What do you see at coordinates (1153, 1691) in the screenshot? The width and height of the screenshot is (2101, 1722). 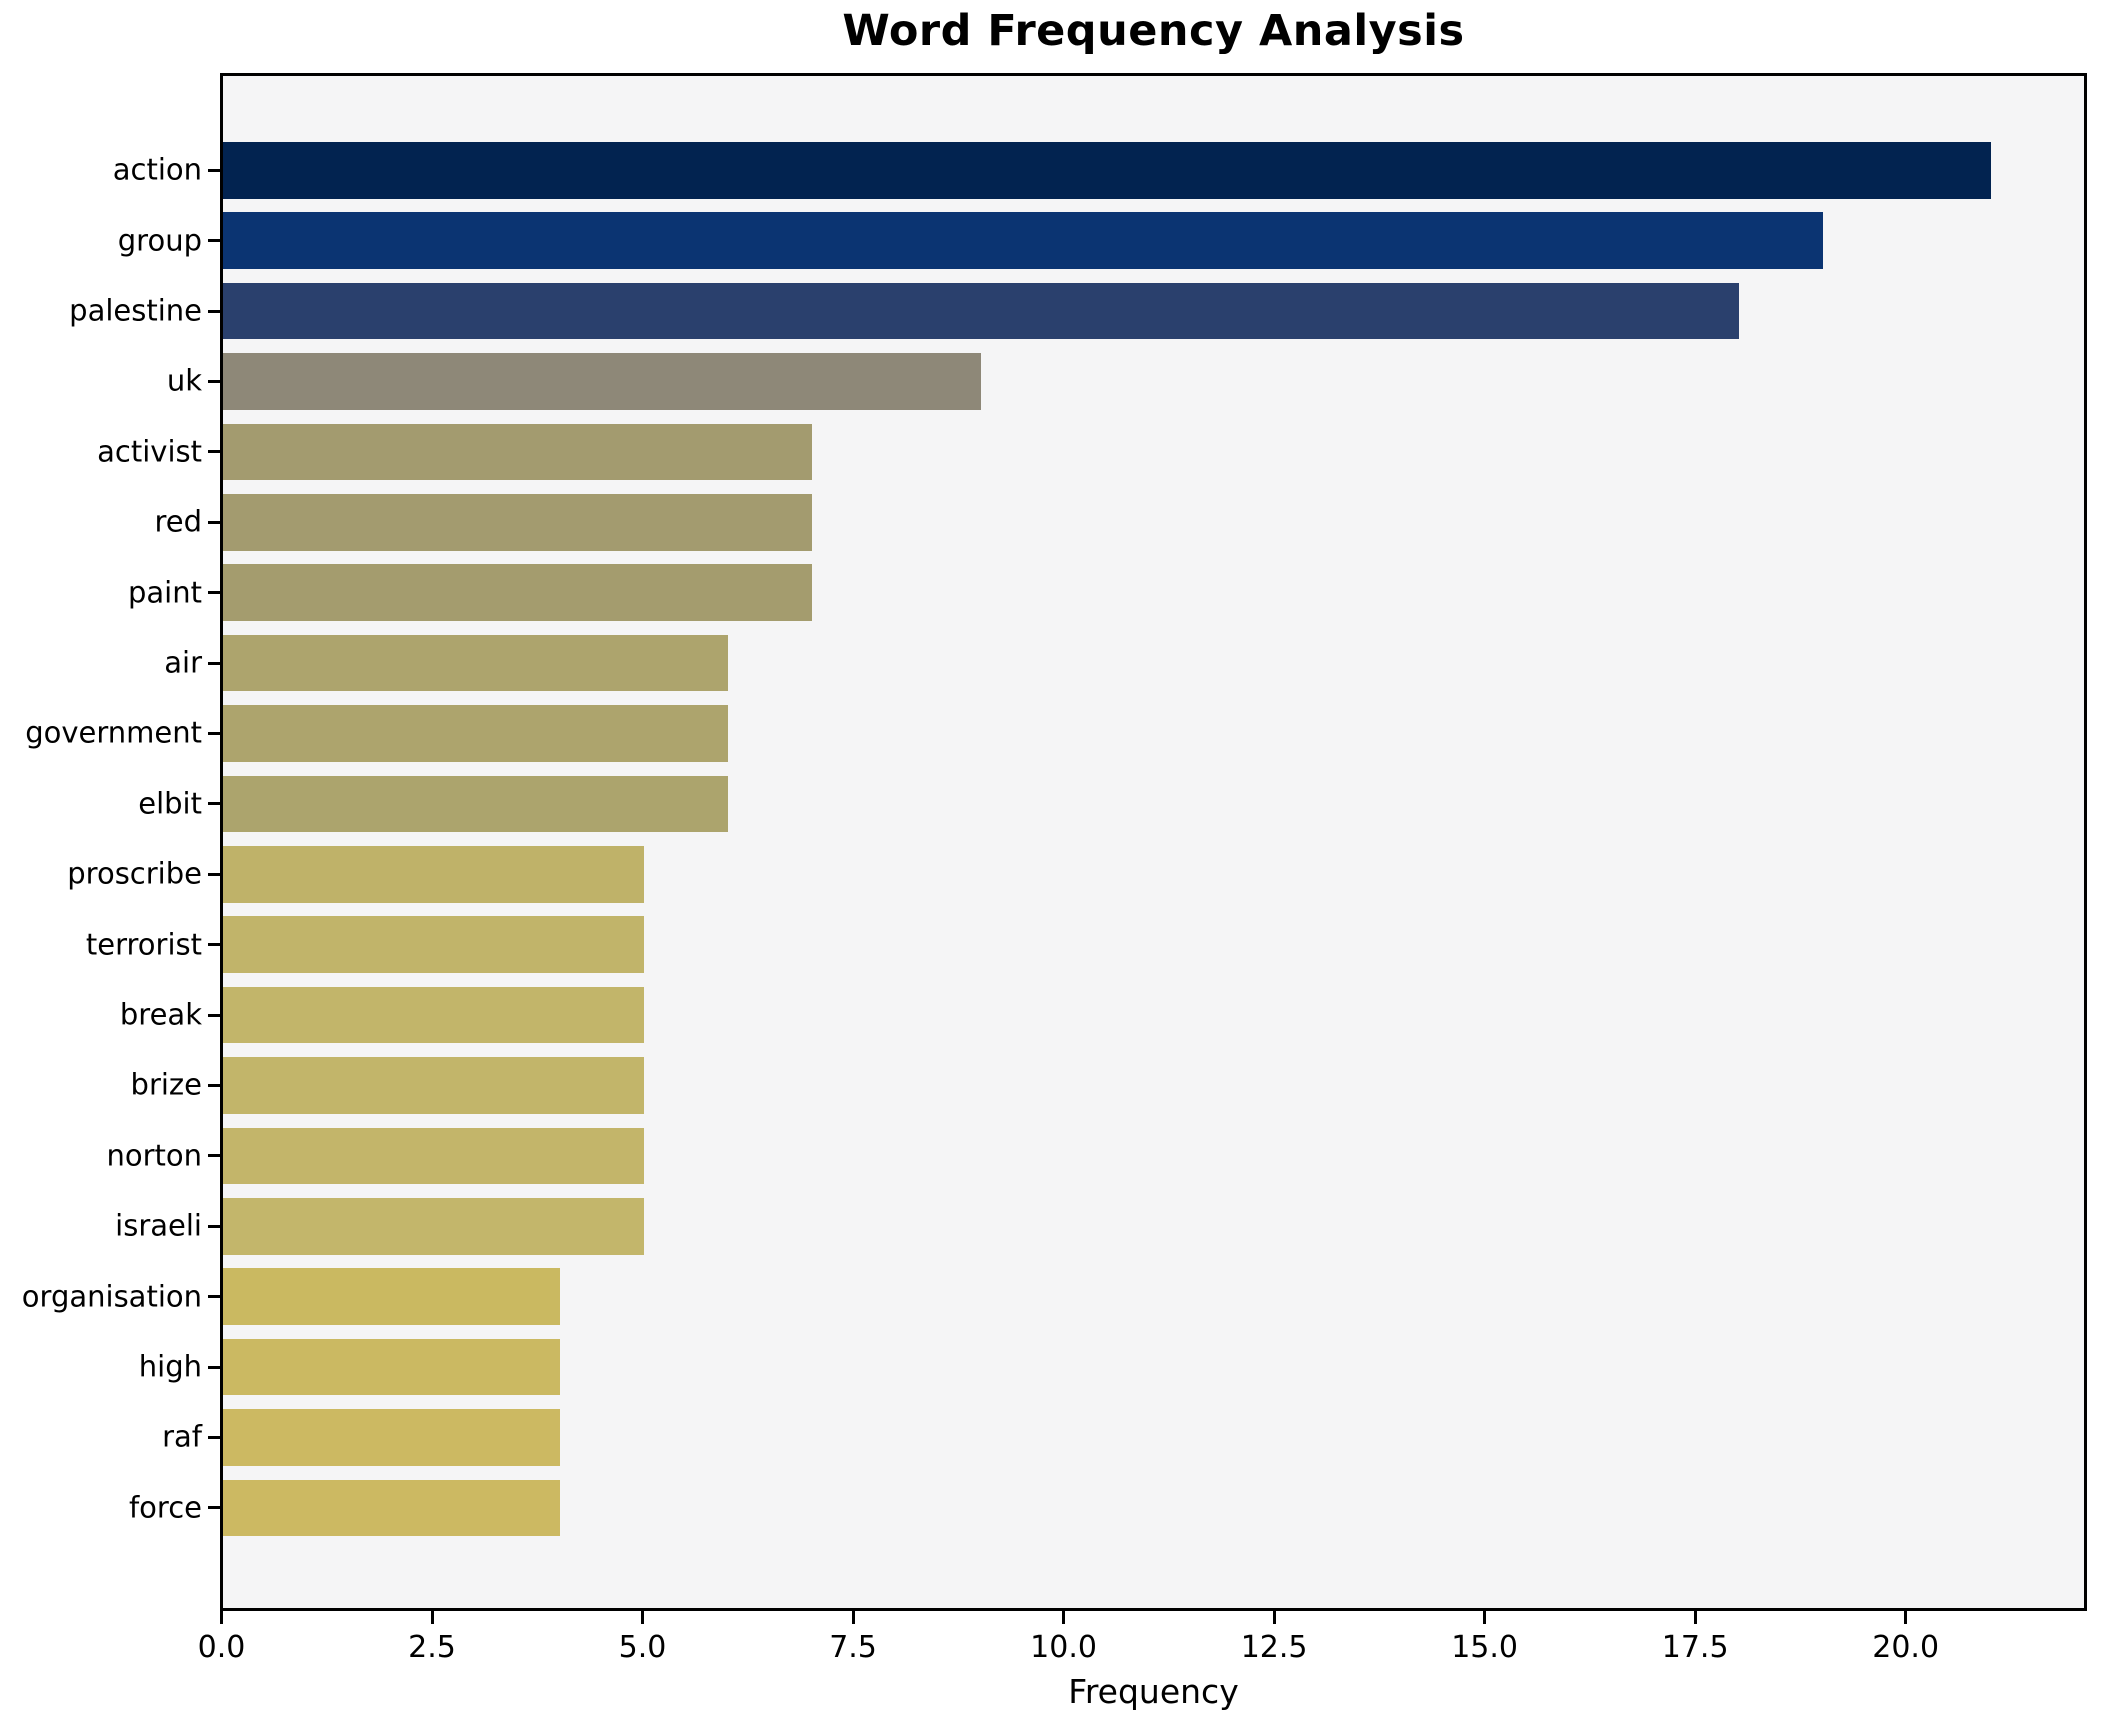 I see `x-axis-title: Frequency` at bounding box center [1153, 1691].